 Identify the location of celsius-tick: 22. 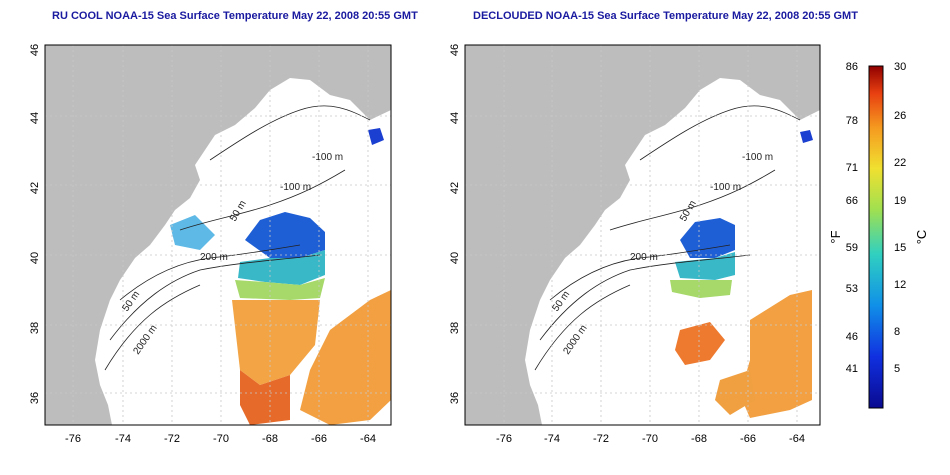
(900, 163).